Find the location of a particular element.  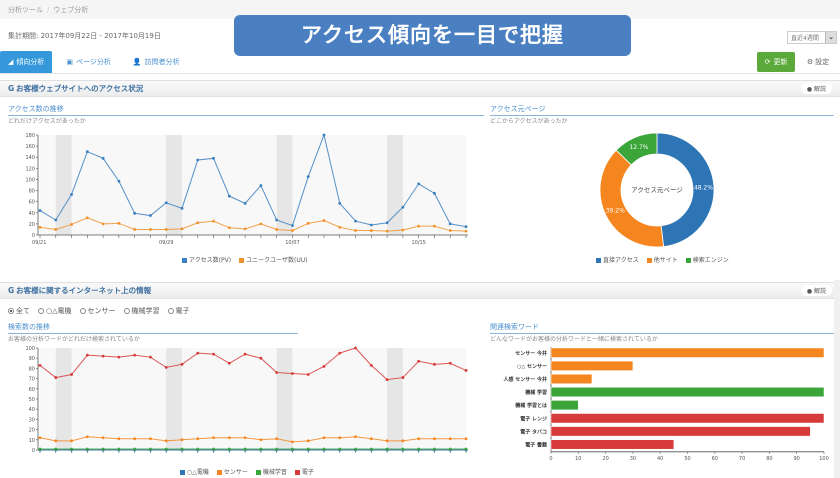

banner-title: アクセス傾向を一目で把握 is located at coordinates (432, 35).